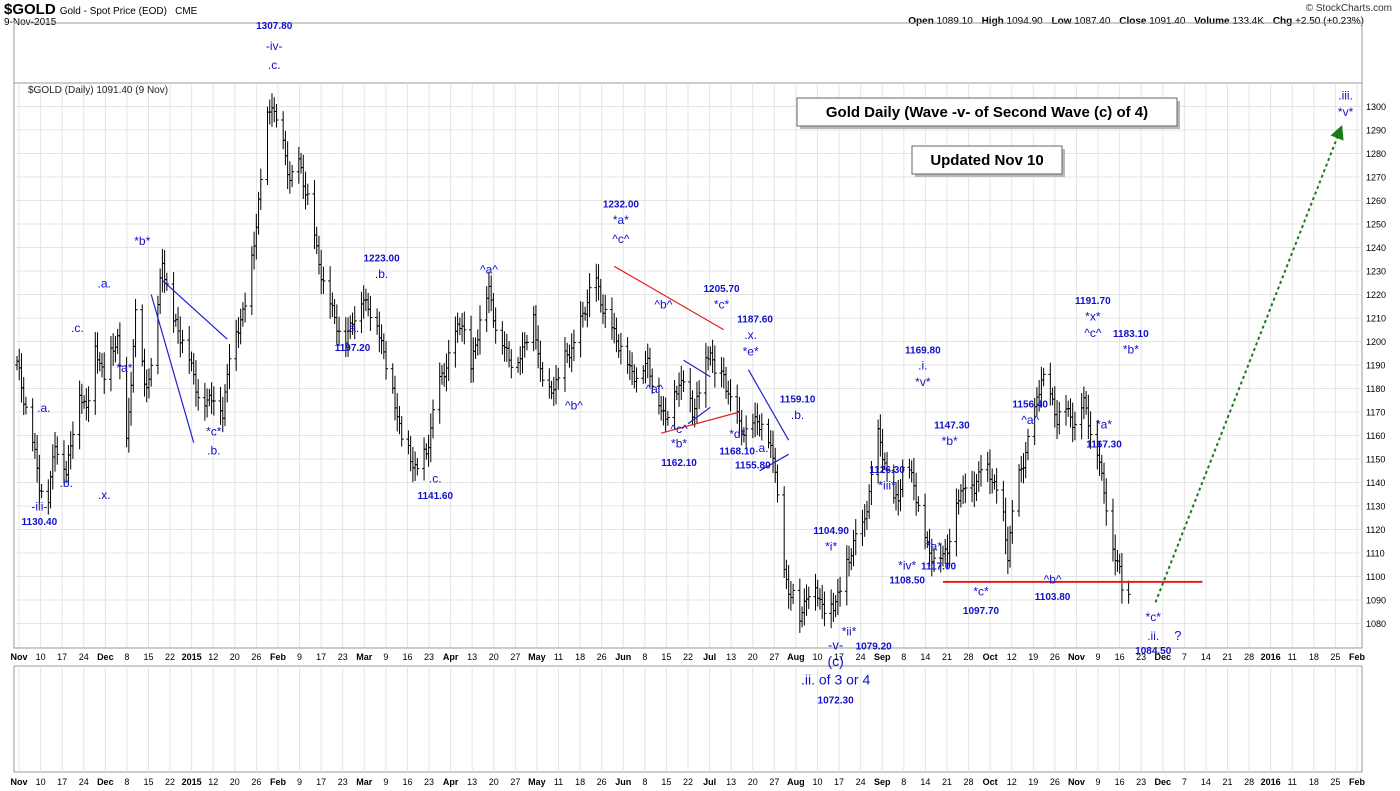  I want to click on x-tick-label: Aug, so click(796, 657).